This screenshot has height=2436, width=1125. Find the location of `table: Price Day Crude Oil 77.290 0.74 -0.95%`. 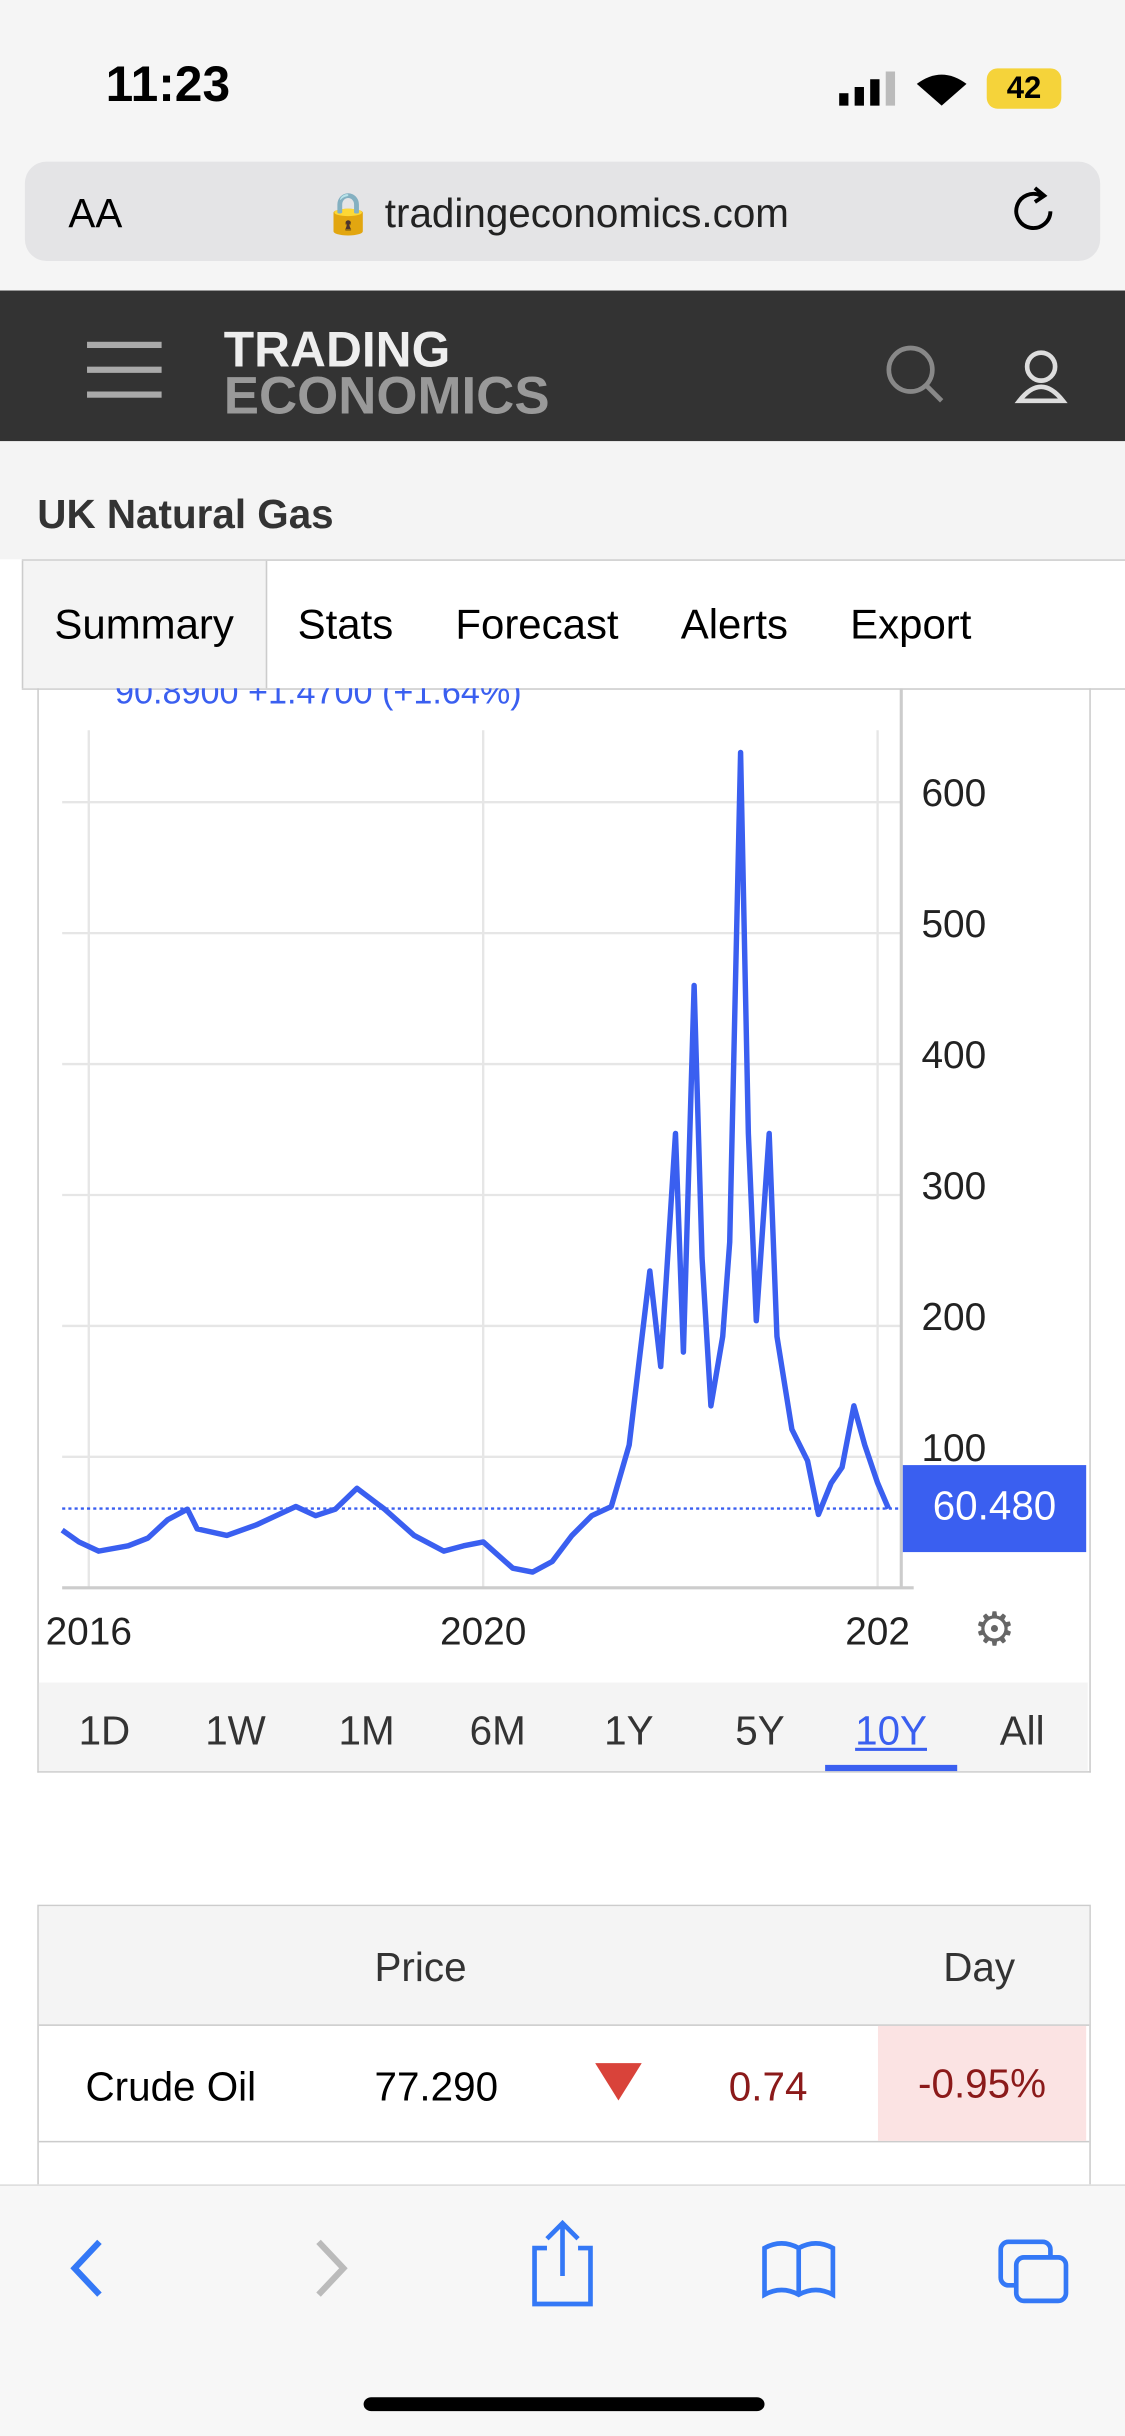

table: Price Day Crude Oil 77.290 0.74 -0.95% is located at coordinates (564, 2061).